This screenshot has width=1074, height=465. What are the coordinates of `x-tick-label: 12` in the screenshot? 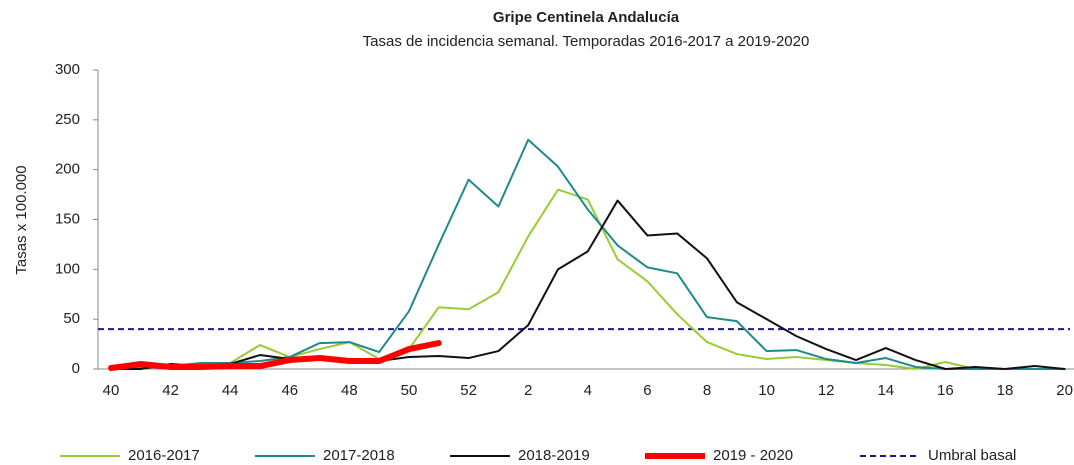 It's located at (826, 390).